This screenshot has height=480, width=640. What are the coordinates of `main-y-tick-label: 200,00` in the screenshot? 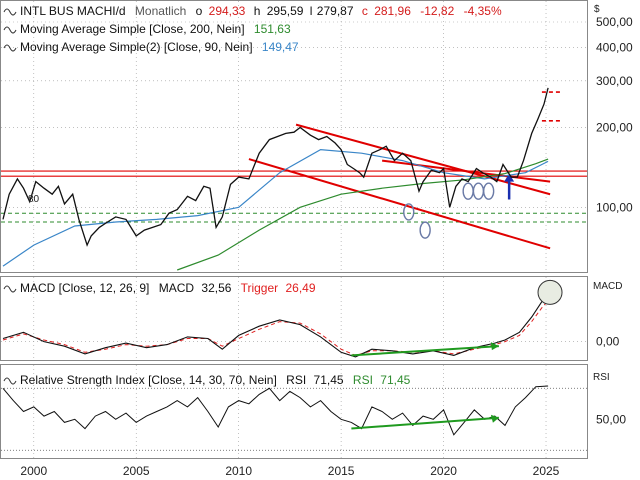 It's located at (614, 127).